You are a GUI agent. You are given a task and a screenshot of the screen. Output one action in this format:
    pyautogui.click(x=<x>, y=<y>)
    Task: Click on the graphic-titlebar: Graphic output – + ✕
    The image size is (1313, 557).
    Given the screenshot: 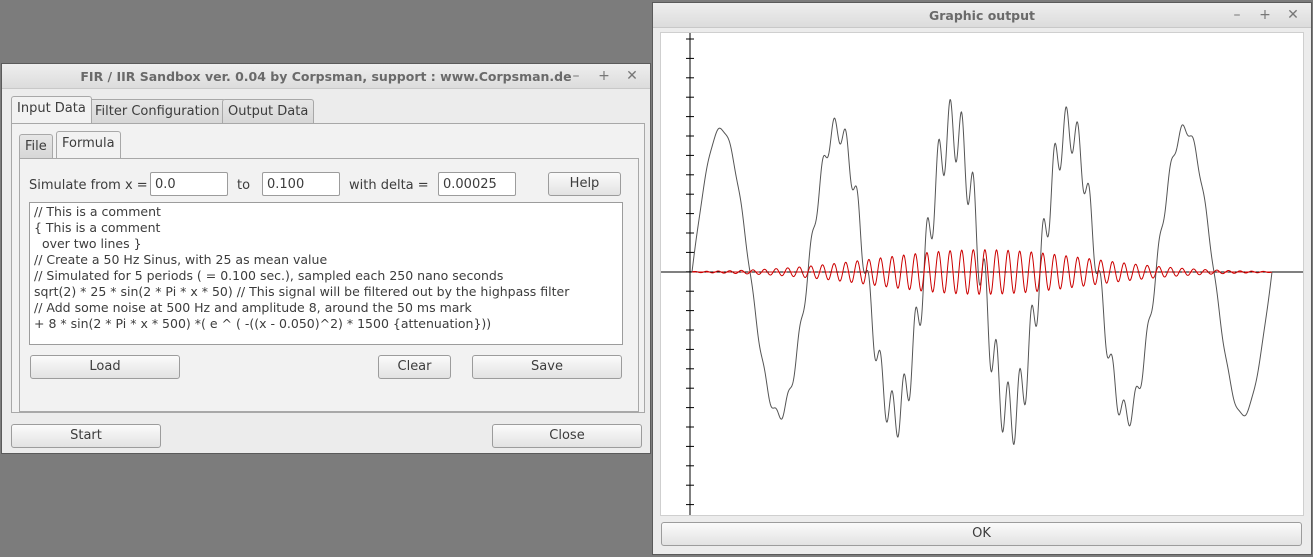 What is the action you would take?
    pyautogui.click(x=982, y=15)
    